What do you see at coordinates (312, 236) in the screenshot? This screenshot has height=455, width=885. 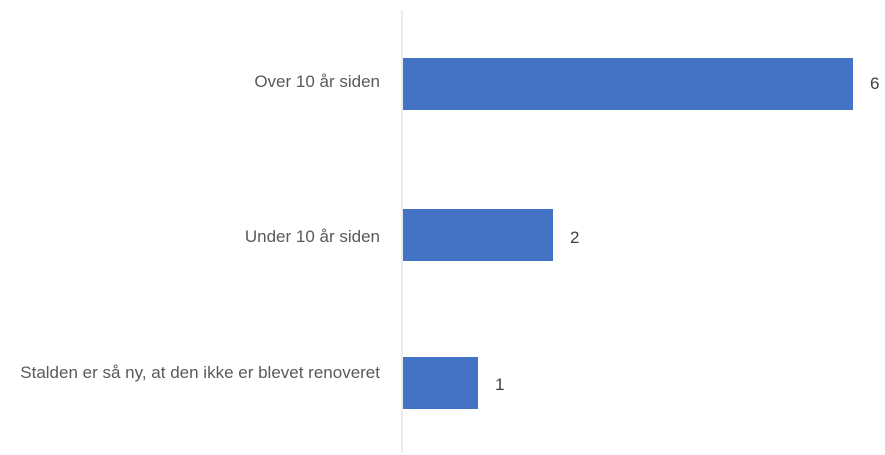 I see `category-label: Under 10 år siden` at bounding box center [312, 236].